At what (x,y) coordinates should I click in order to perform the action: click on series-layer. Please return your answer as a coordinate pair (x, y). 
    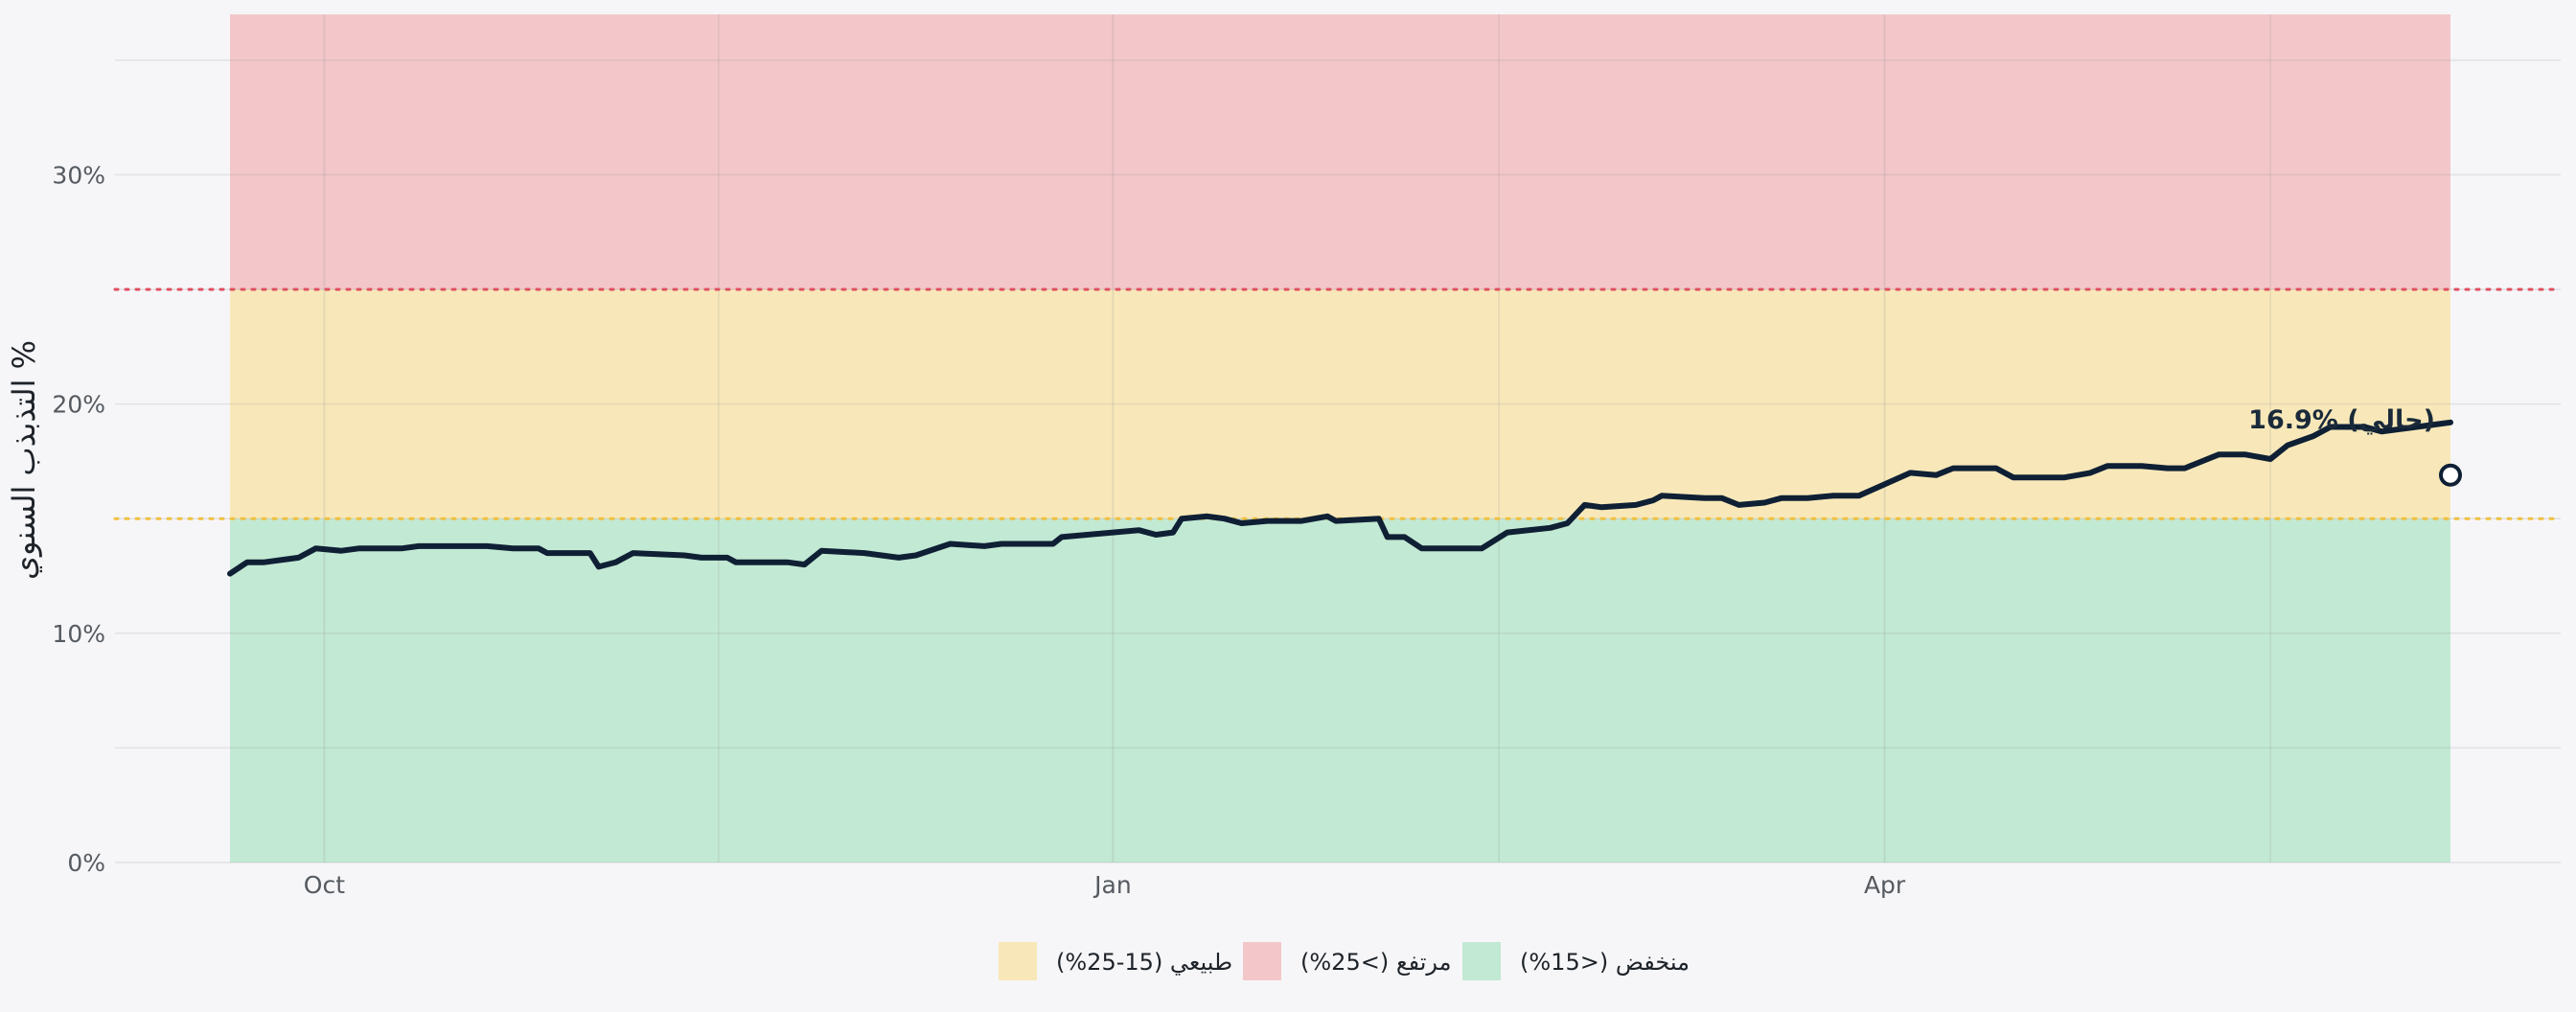
    Looking at the image, I should click on (1340, 498).